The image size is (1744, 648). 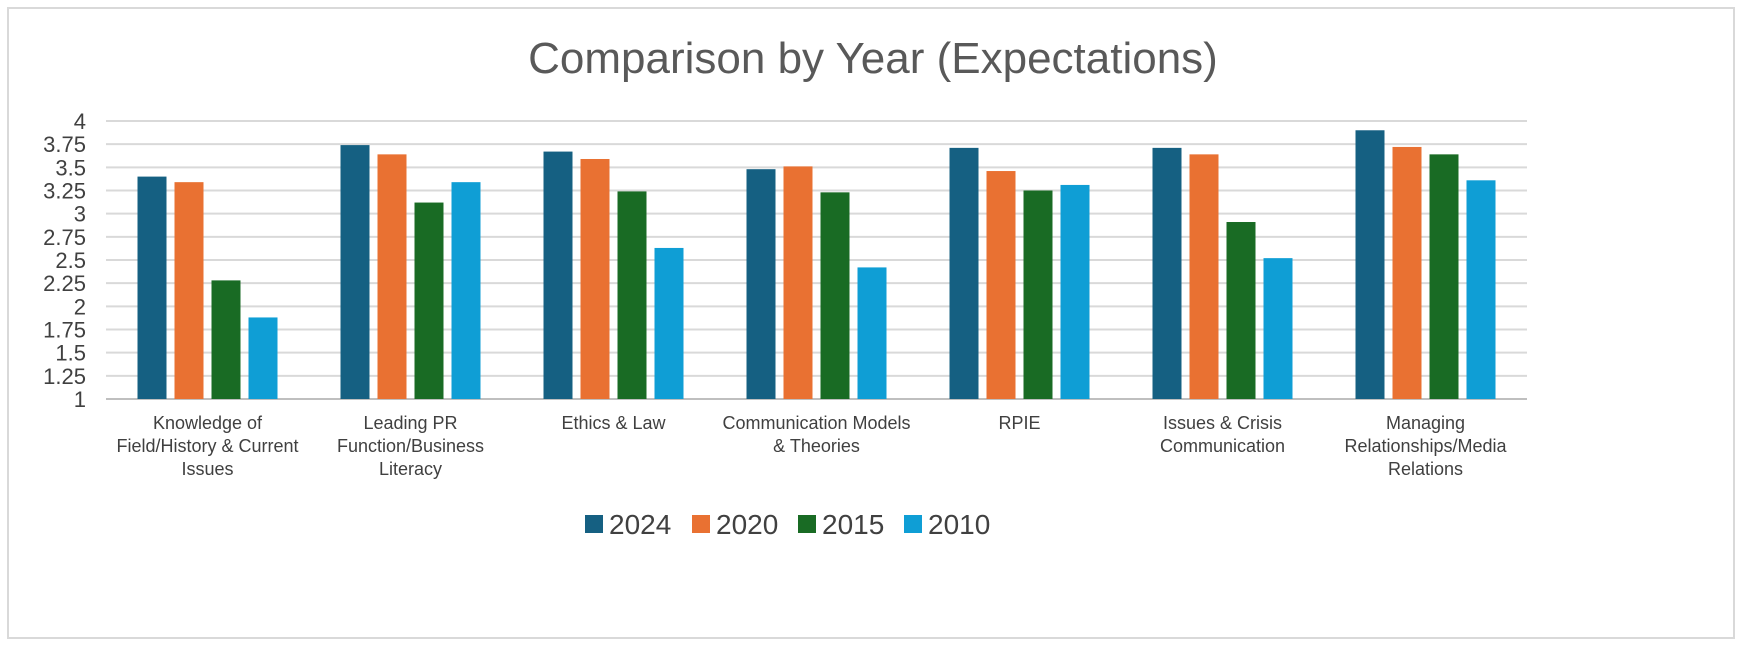 I want to click on x-category-label-line: Literacy, so click(x=410, y=469).